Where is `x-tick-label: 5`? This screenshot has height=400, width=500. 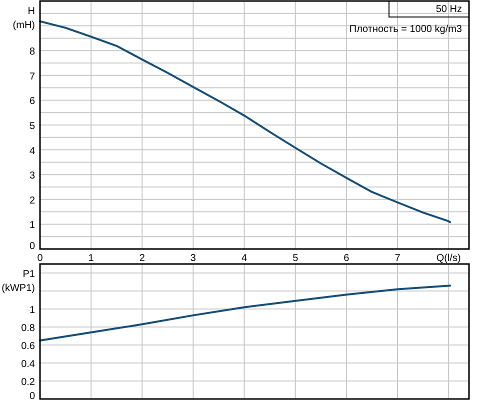
x-tick-label: 5 is located at coordinates (295, 258).